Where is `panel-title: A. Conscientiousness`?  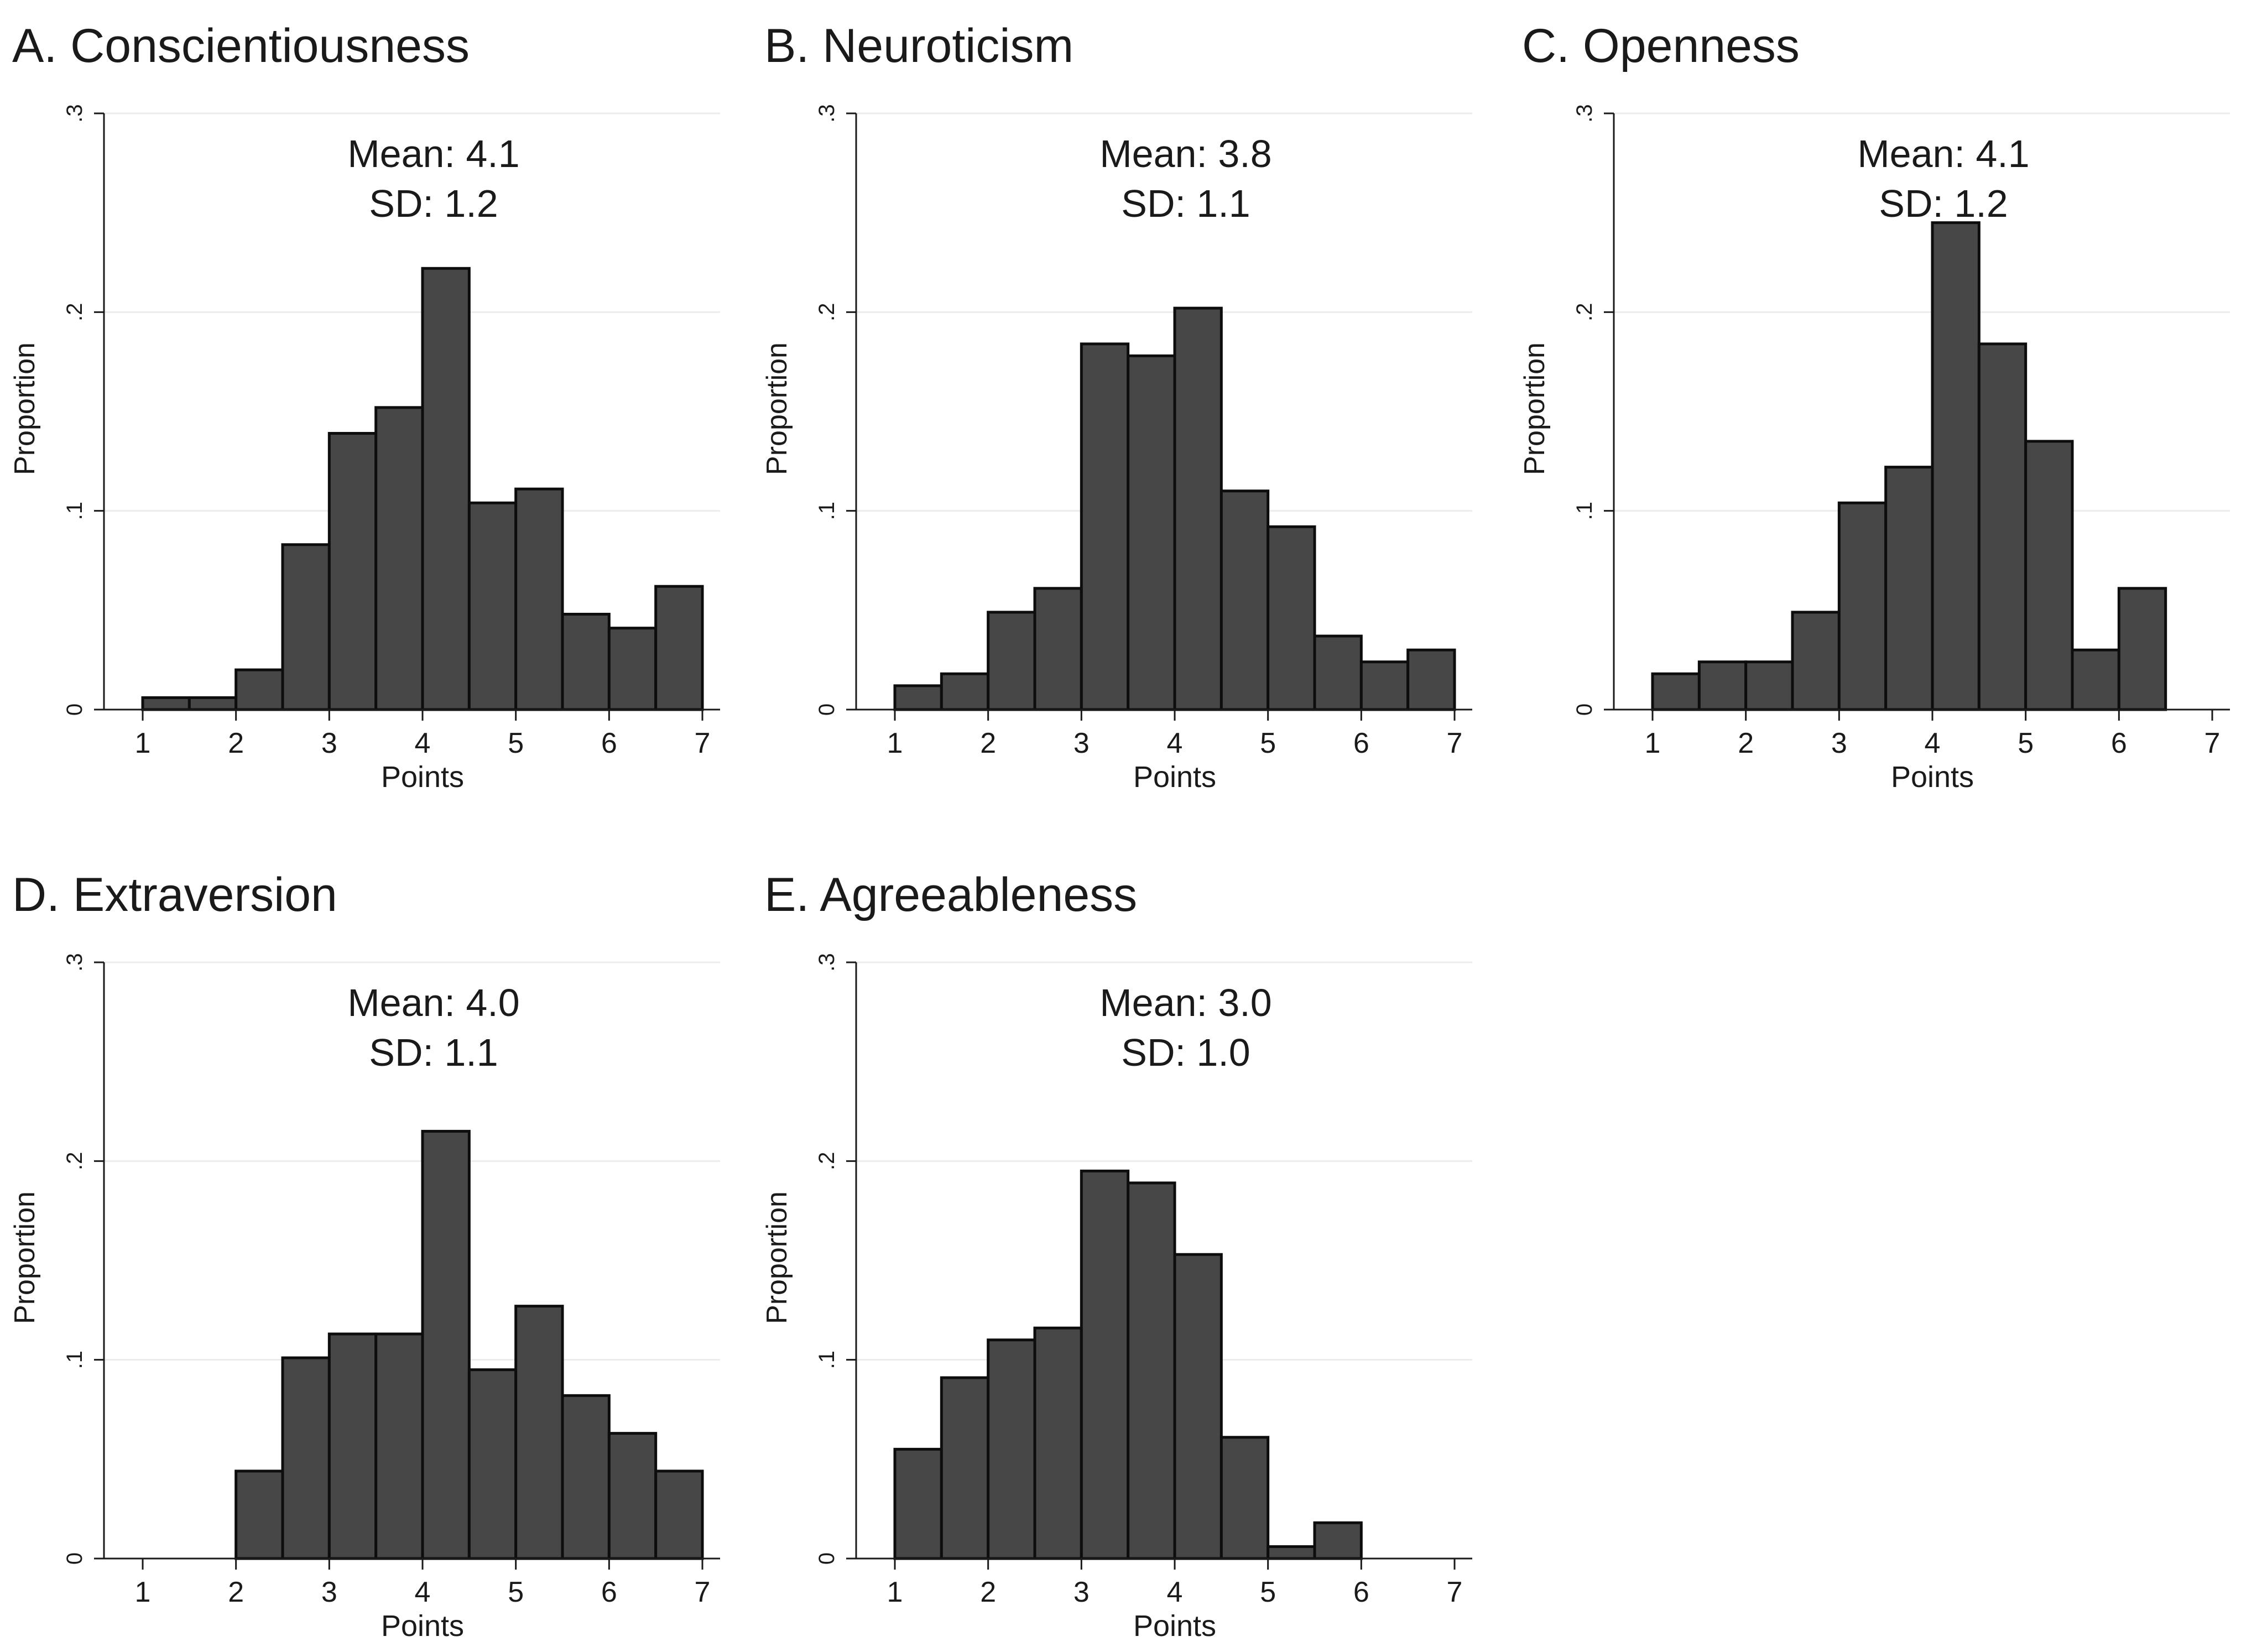 panel-title: A. Conscientiousness is located at coordinates (241, 45).